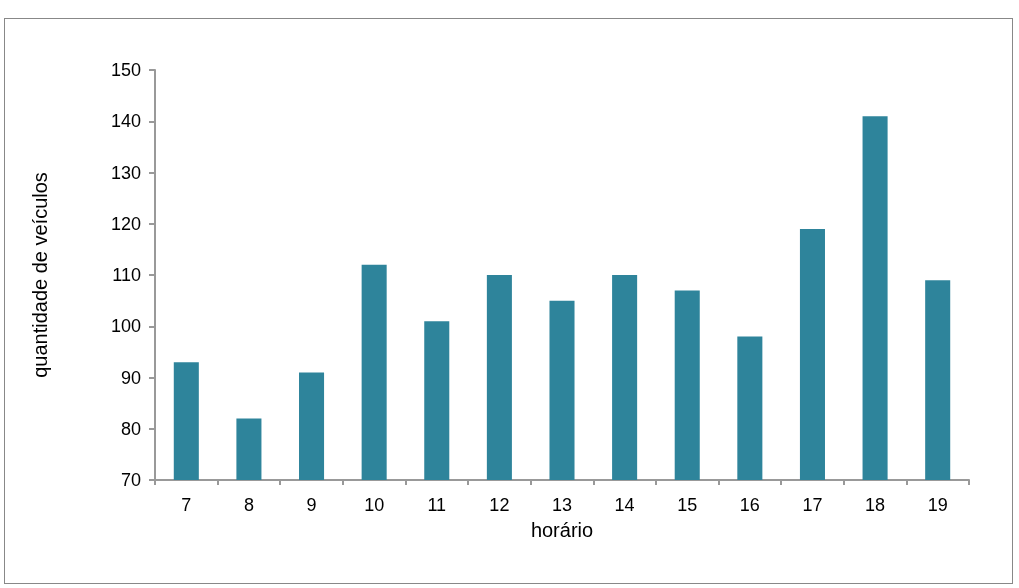 The height and width of the screenshot is (588, 1019). I want to click on x-tick-label: 8, so click(248, 505).